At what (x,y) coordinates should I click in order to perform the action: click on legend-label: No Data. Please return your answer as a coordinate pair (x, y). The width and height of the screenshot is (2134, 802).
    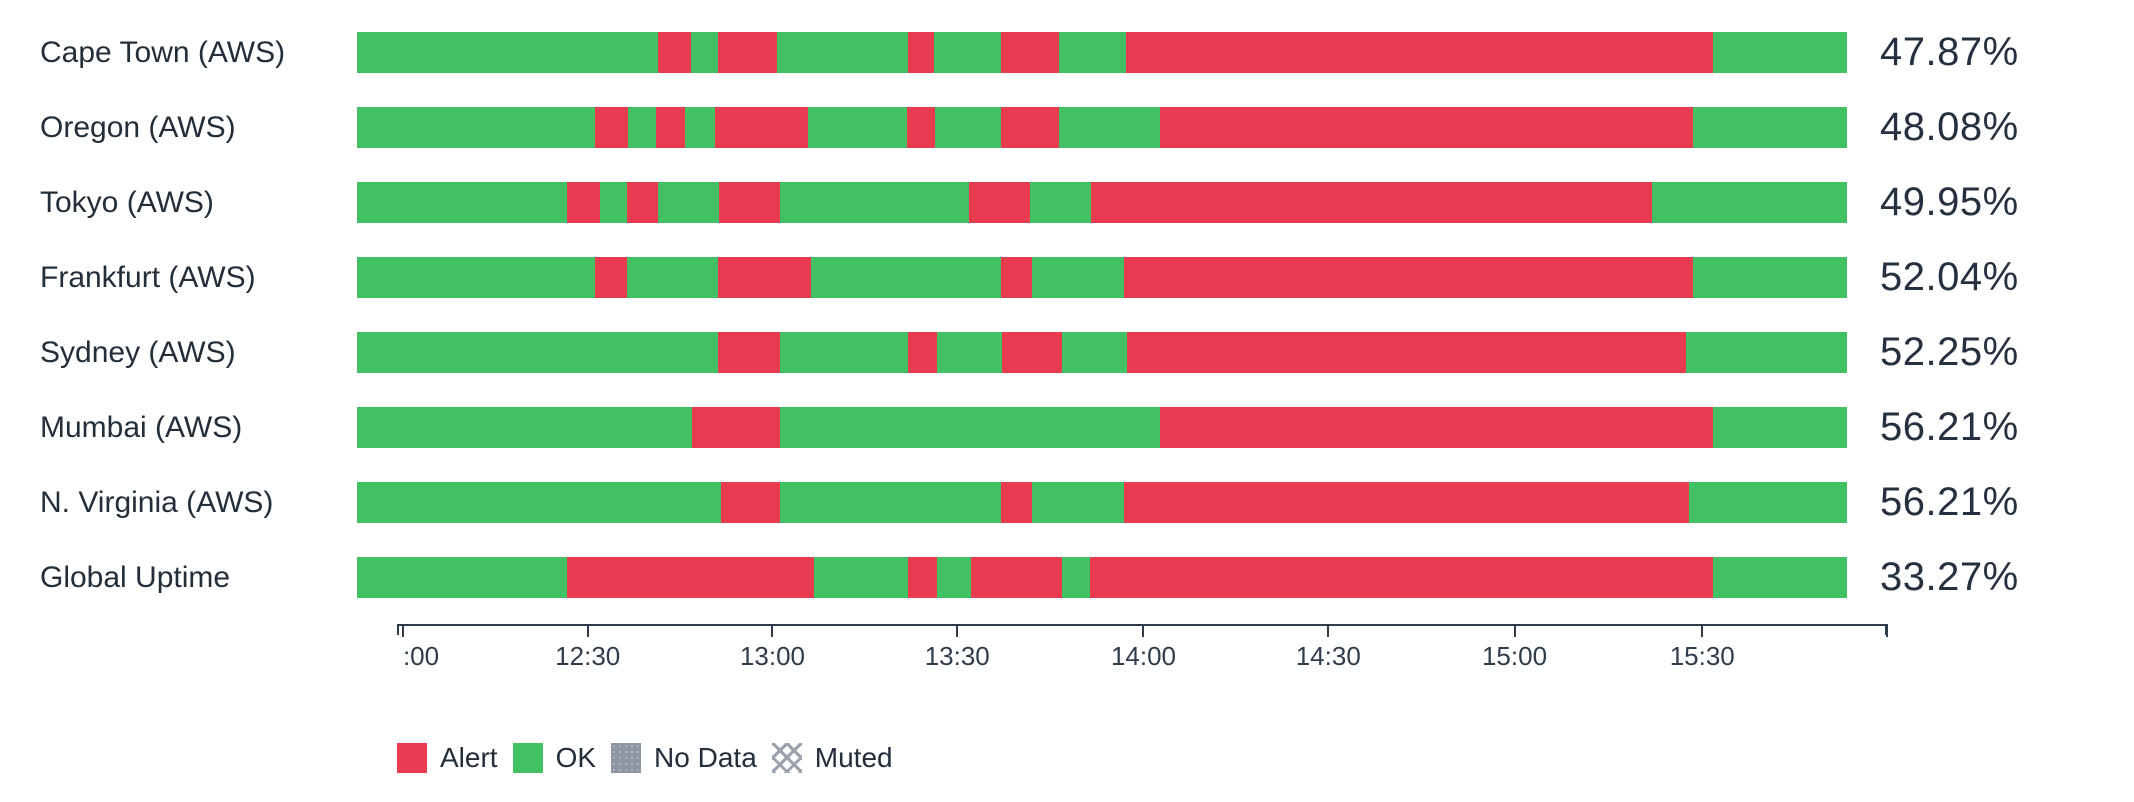
    Looking at the image, I should click on (705, 757).